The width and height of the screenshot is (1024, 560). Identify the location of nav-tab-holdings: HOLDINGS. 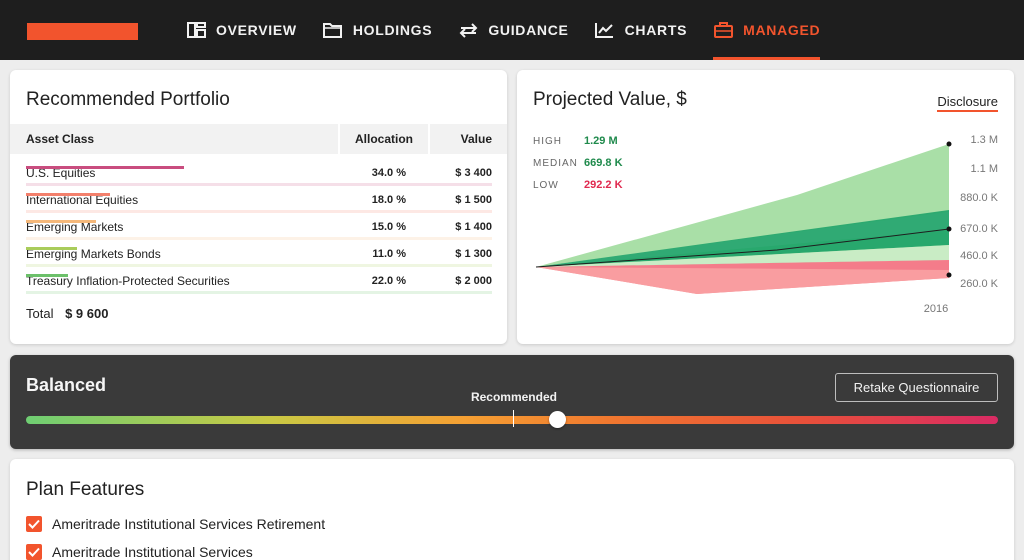
(378, 30).